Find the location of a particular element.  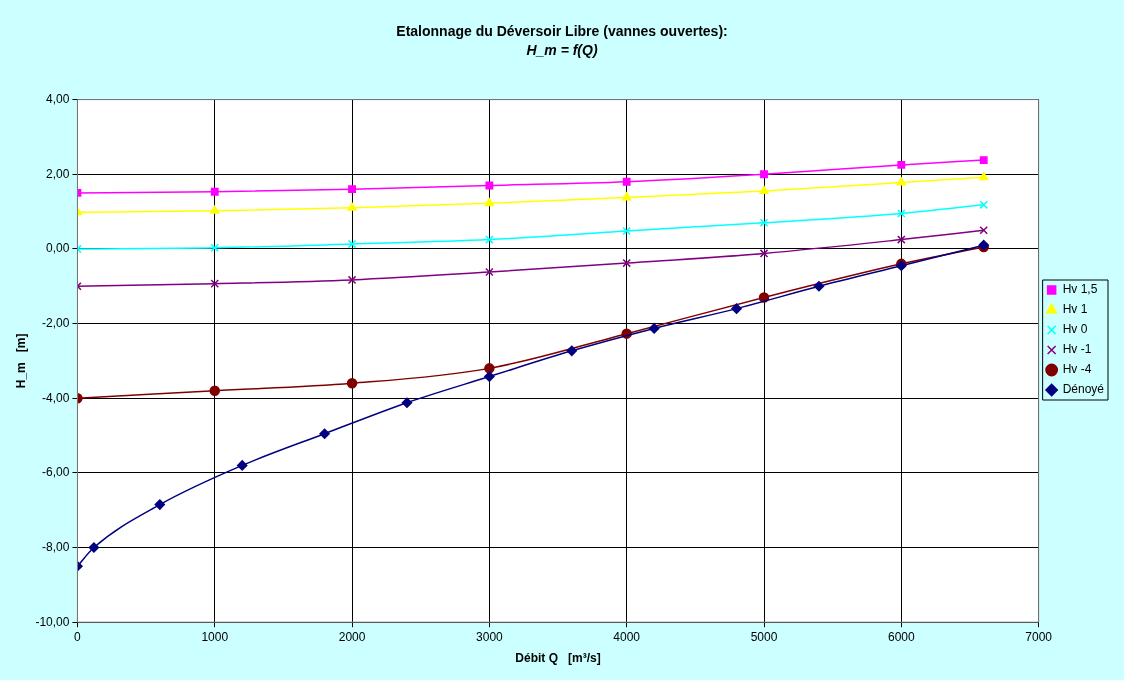

legend-label: Hv 1 is located at coordinates (1075, 309).